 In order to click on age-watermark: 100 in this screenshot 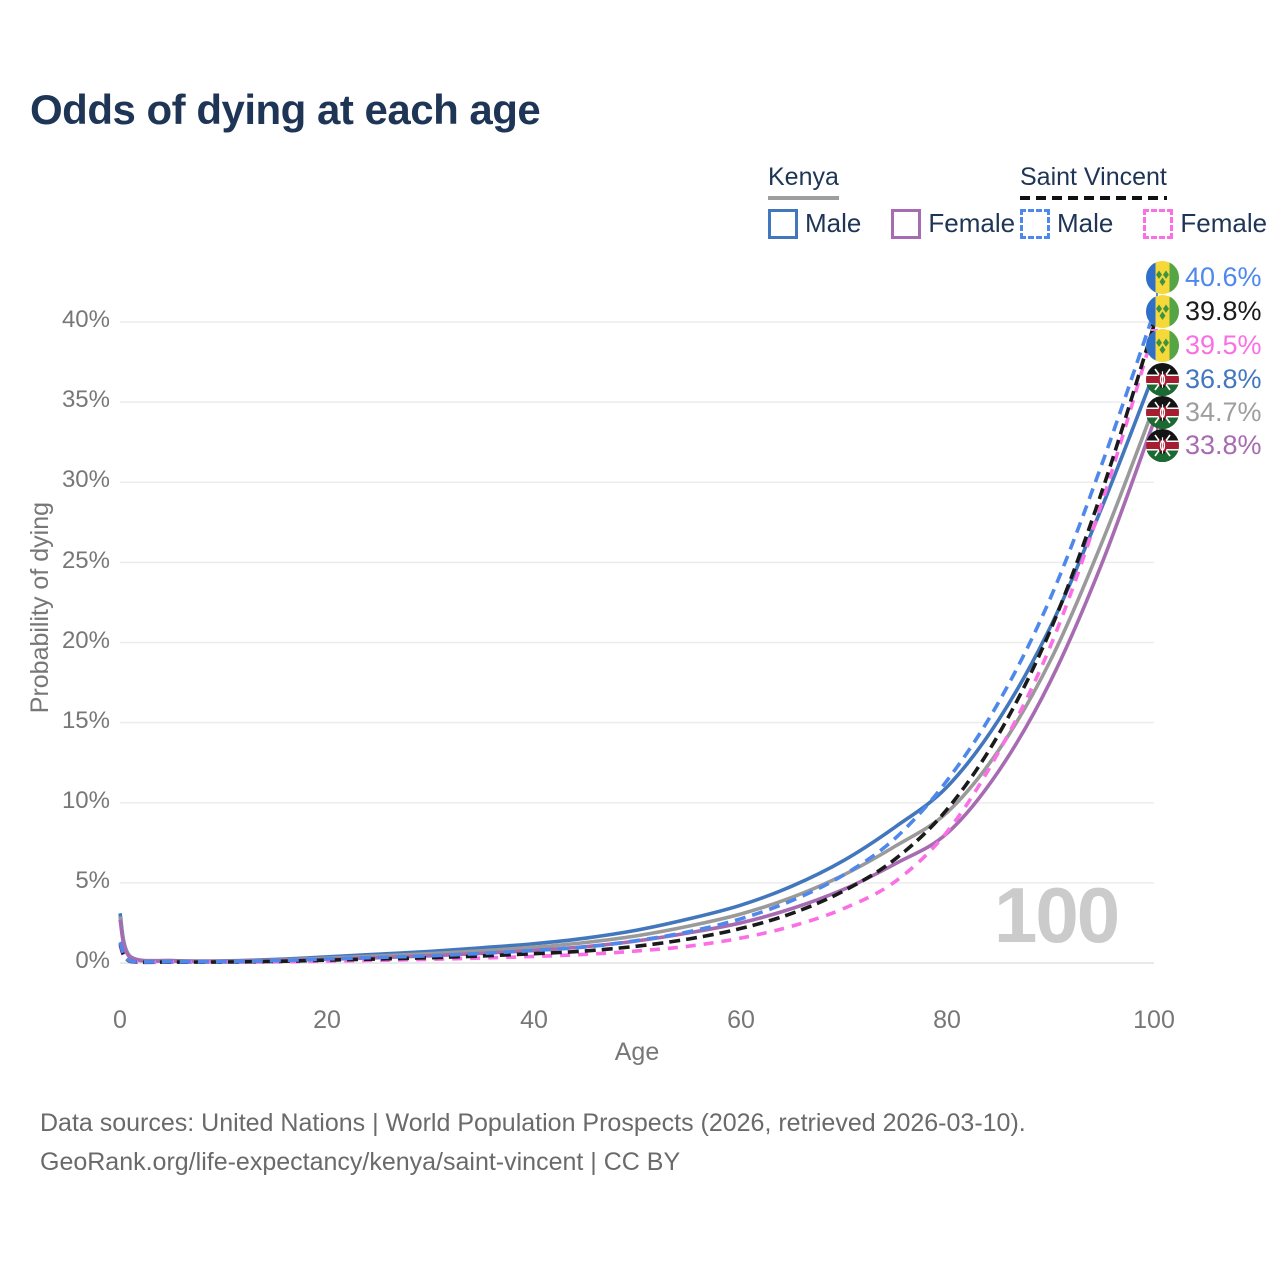, I will do `click(1057, 915)`.